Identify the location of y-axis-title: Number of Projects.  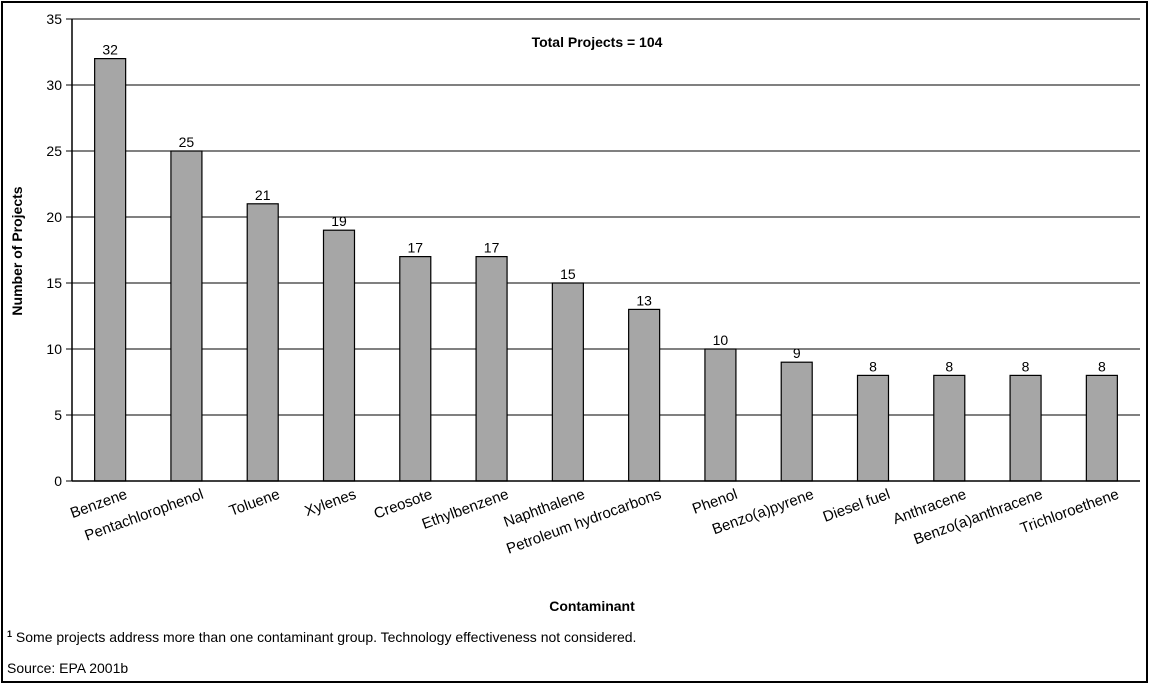
(17, 250).